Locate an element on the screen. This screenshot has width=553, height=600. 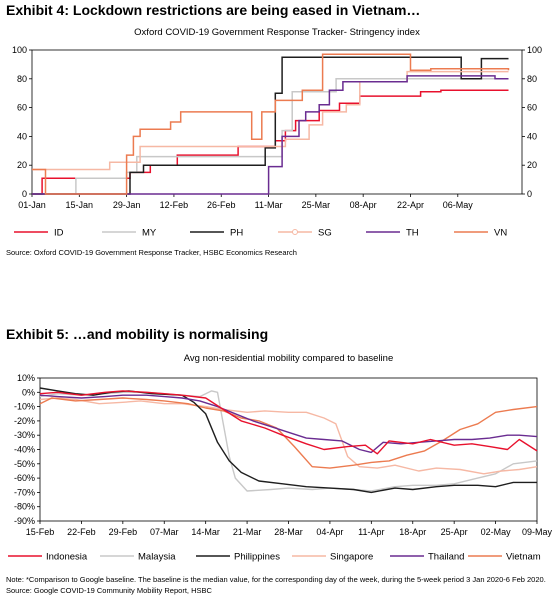
chart2-legend-label: Malaysia is located at coordinates (157, 557).